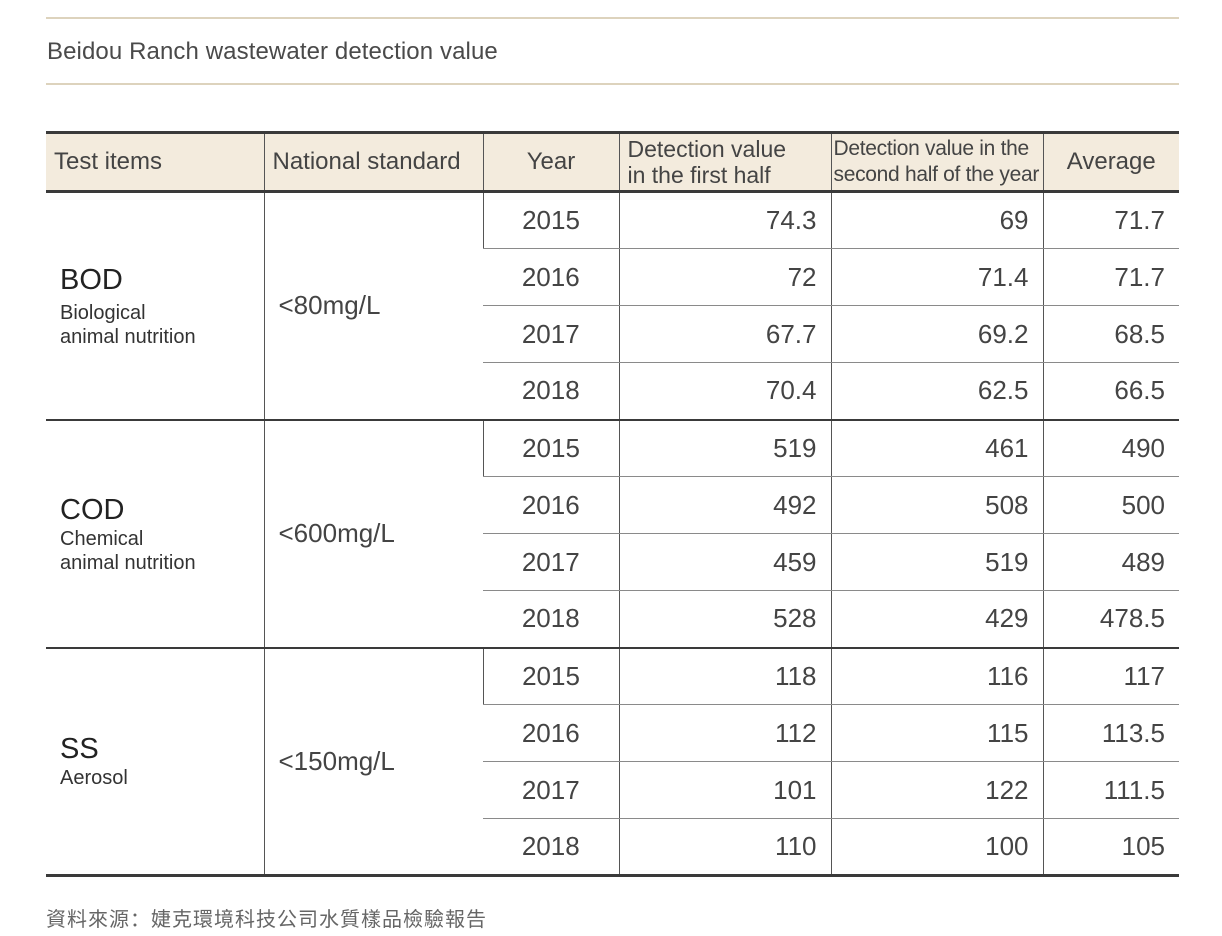 This screenshot has width=1222, height=936. Describe the element at coordinates (724, 391) in the screenshot. I see `first-half-cell: 70.4` at that location.